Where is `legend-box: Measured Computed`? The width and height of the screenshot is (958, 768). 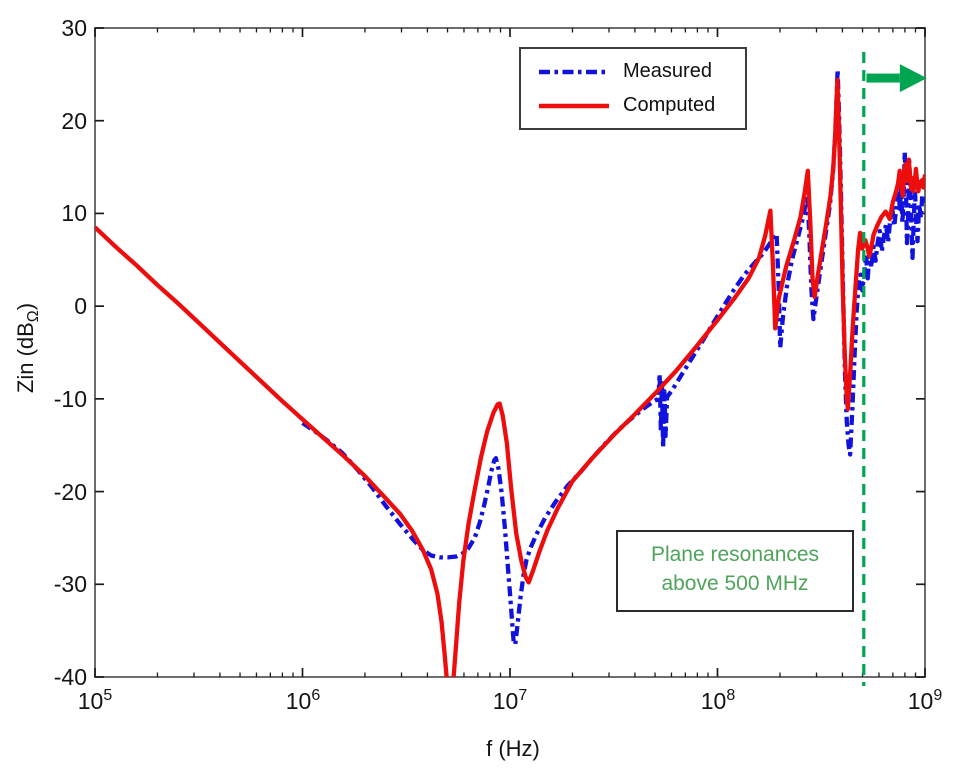
legend-box: Measured Computed is located at coordinates (633, 88).